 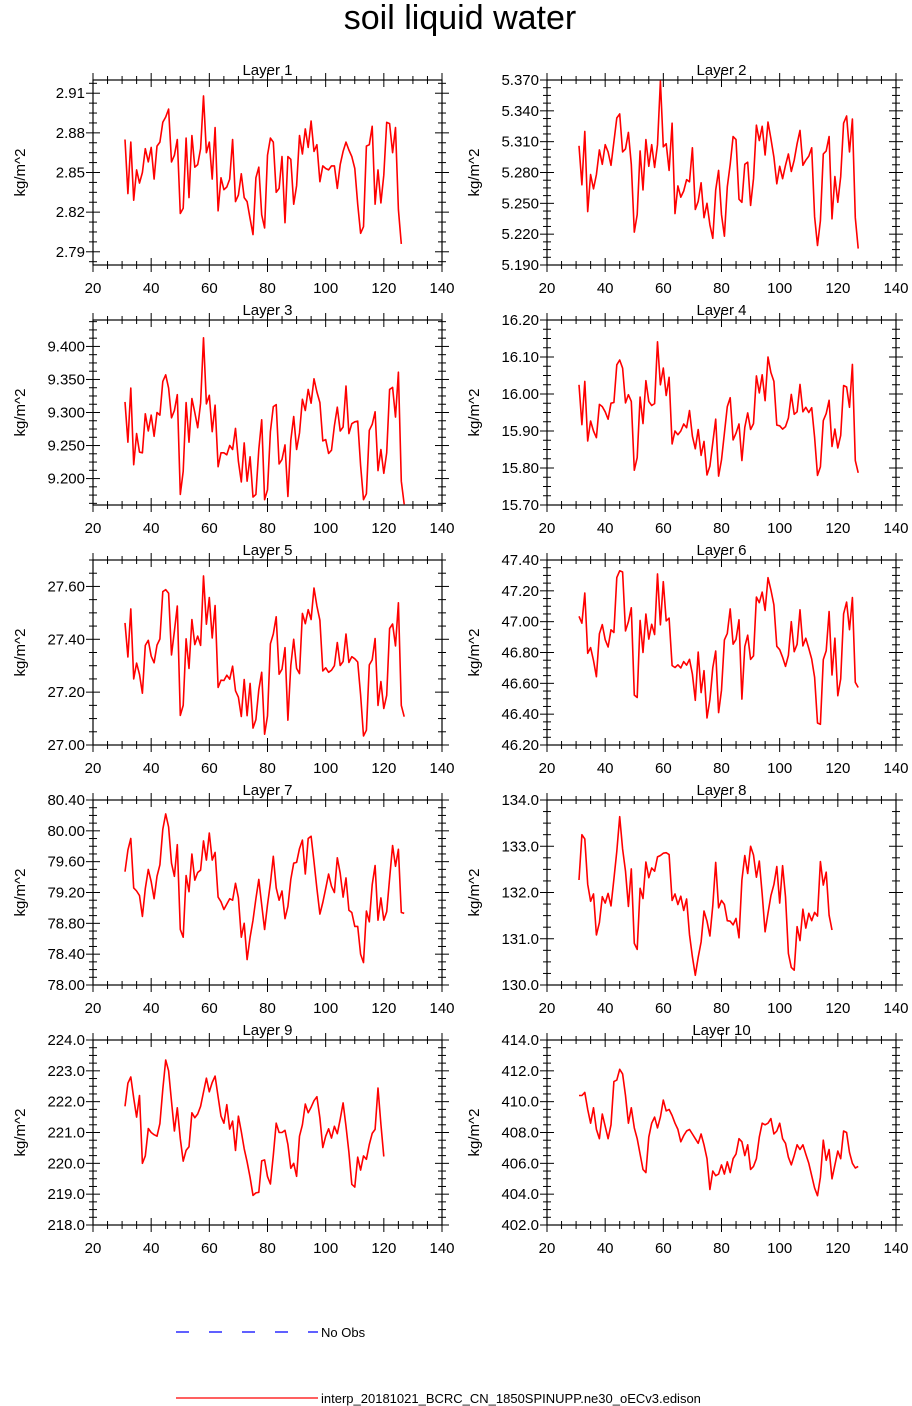 What do you see at coordinates (70, 252) in the screenshot?
I see `y-tick-label: 2.79` at bounding box center [70, 252].